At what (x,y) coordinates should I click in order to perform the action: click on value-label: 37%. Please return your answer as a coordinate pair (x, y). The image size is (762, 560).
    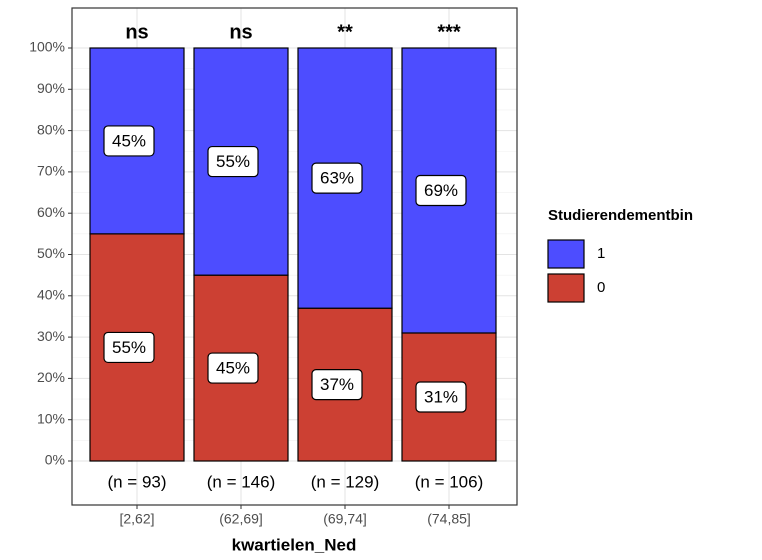
    Looking at the image, I should click on (337, 384).